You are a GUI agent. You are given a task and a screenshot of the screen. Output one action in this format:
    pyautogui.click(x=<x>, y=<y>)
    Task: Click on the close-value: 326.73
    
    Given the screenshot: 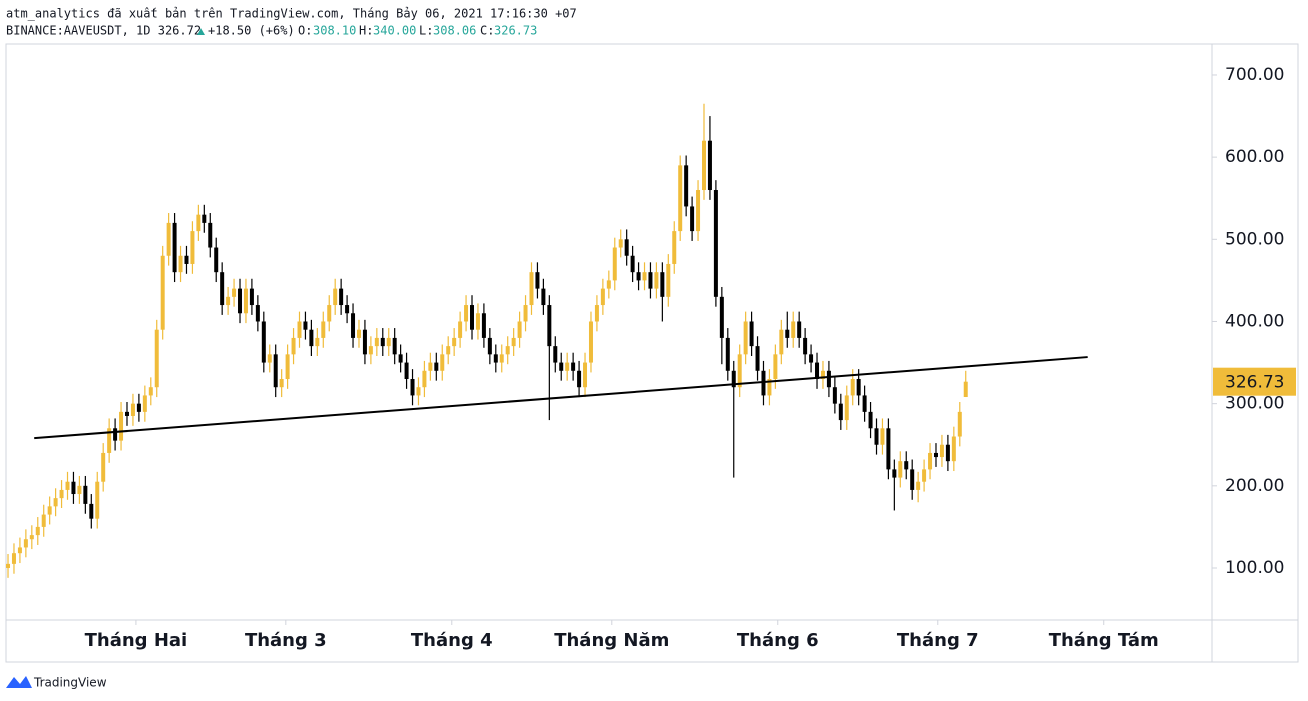 What is the action you would take?
    pyautogui.click(x=515, y=31)
    